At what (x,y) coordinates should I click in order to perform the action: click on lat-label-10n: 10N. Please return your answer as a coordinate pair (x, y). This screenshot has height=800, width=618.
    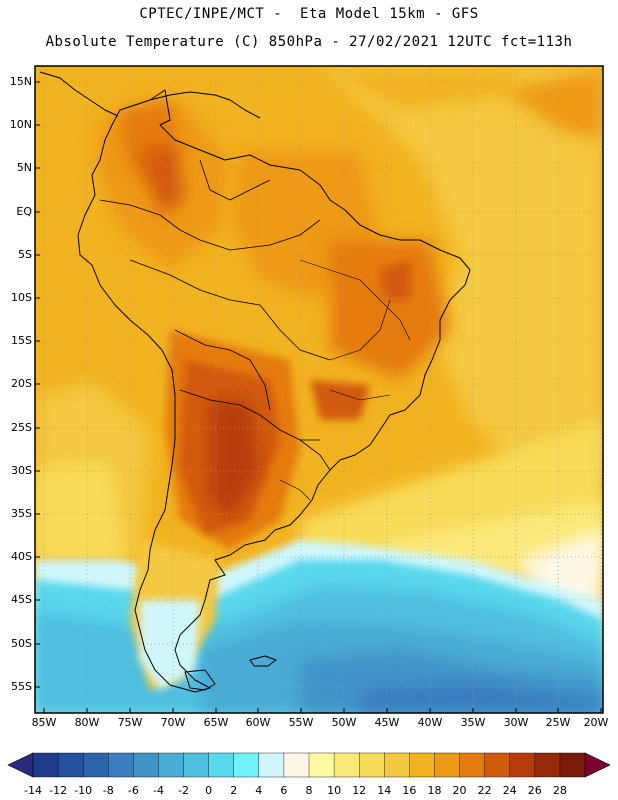
    Looking at the image, I should click on (20, 124).